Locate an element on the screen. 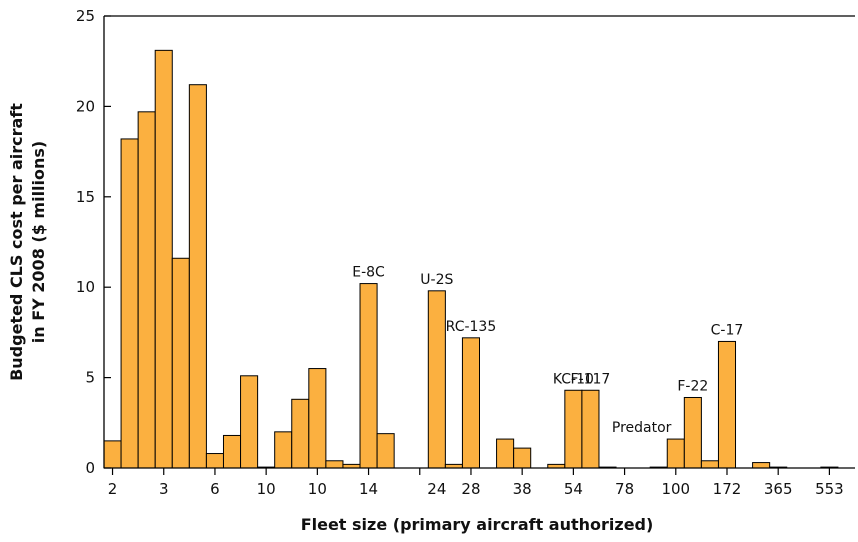 The image size is (858, 542). bar-annotation: F-117 is located at coordinates (591, 379).